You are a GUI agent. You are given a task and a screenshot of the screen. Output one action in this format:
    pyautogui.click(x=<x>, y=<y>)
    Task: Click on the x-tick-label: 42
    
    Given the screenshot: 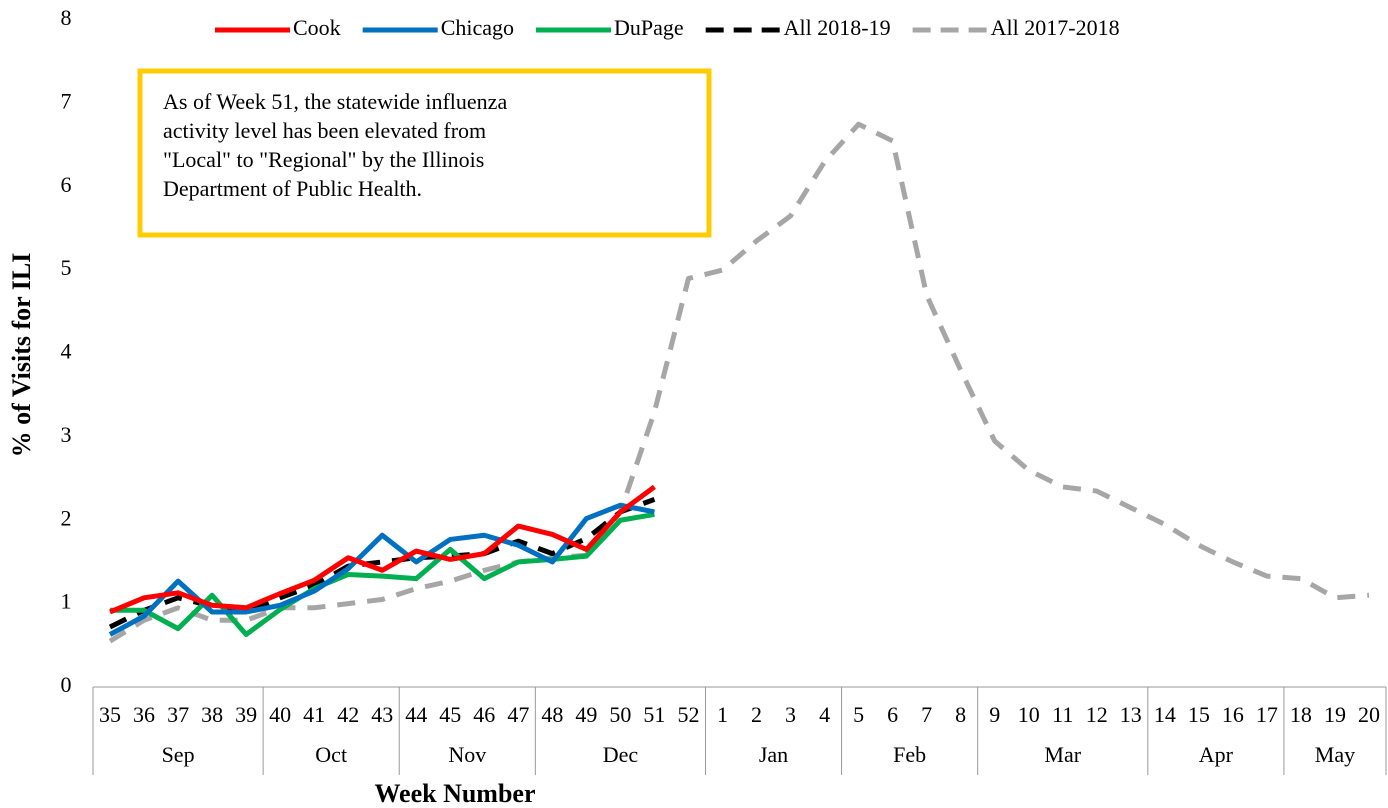 What is the action you would take?
    pyautogui.click(x=348, y=714)
    